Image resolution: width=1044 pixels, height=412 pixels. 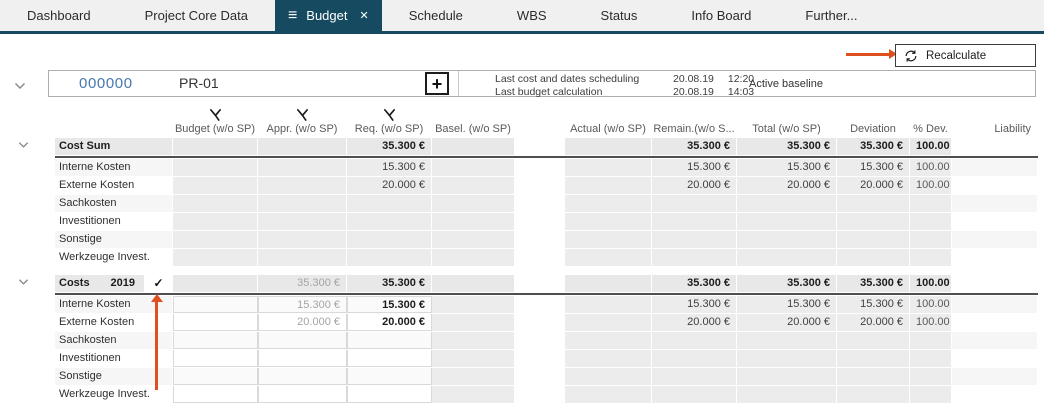 I want to click on cell-appr: 15.300 €, so click(x=302, y=304).